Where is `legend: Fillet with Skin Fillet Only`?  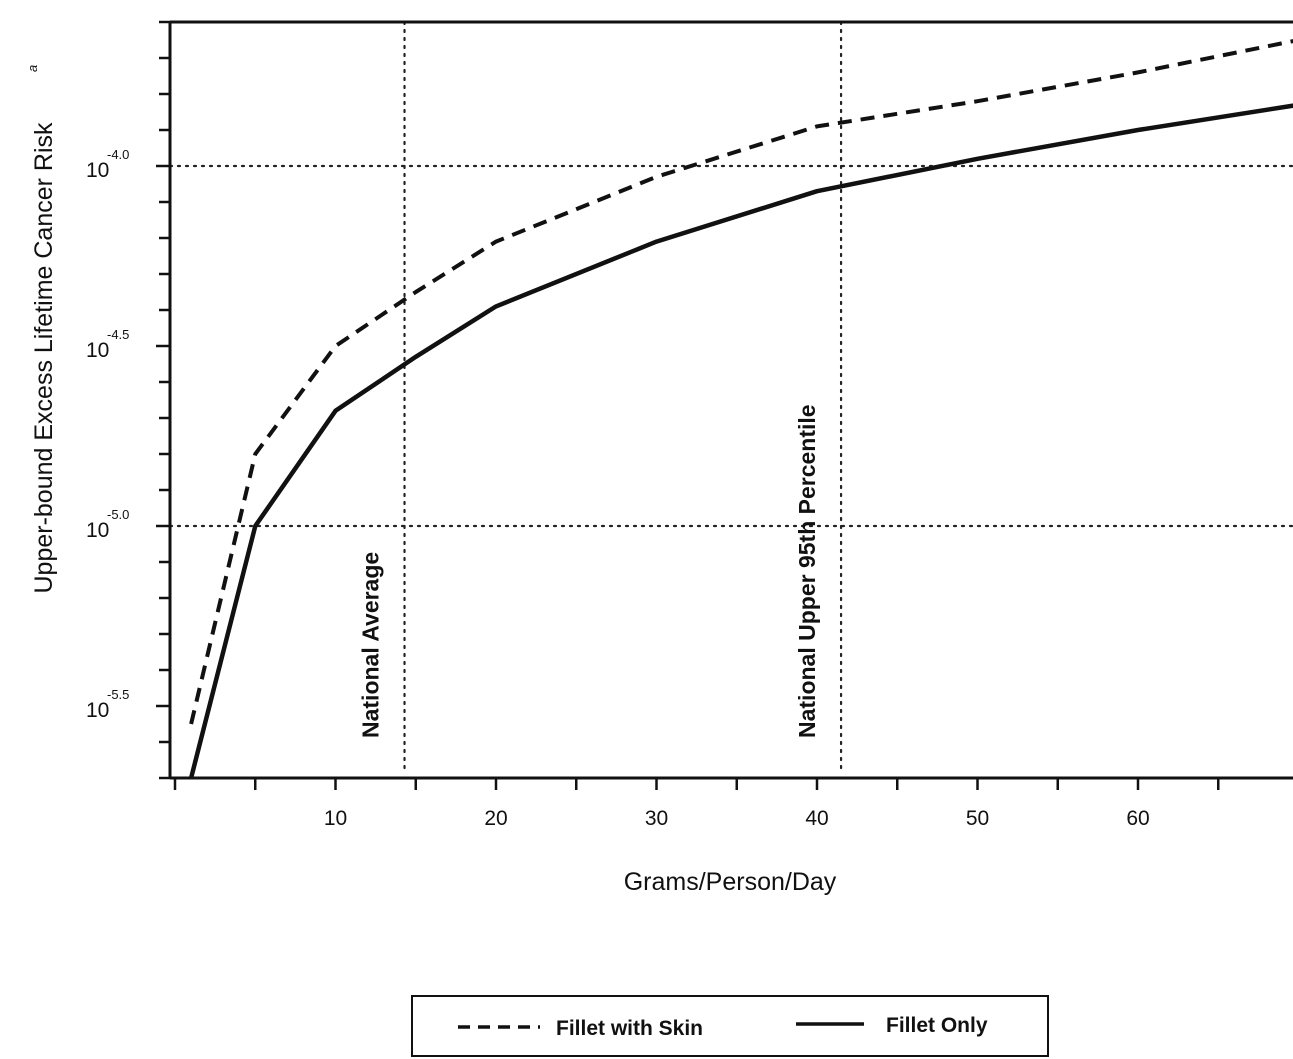
legend: Fillet with Skin Fillet Only is located at coordinates (730, 1026).